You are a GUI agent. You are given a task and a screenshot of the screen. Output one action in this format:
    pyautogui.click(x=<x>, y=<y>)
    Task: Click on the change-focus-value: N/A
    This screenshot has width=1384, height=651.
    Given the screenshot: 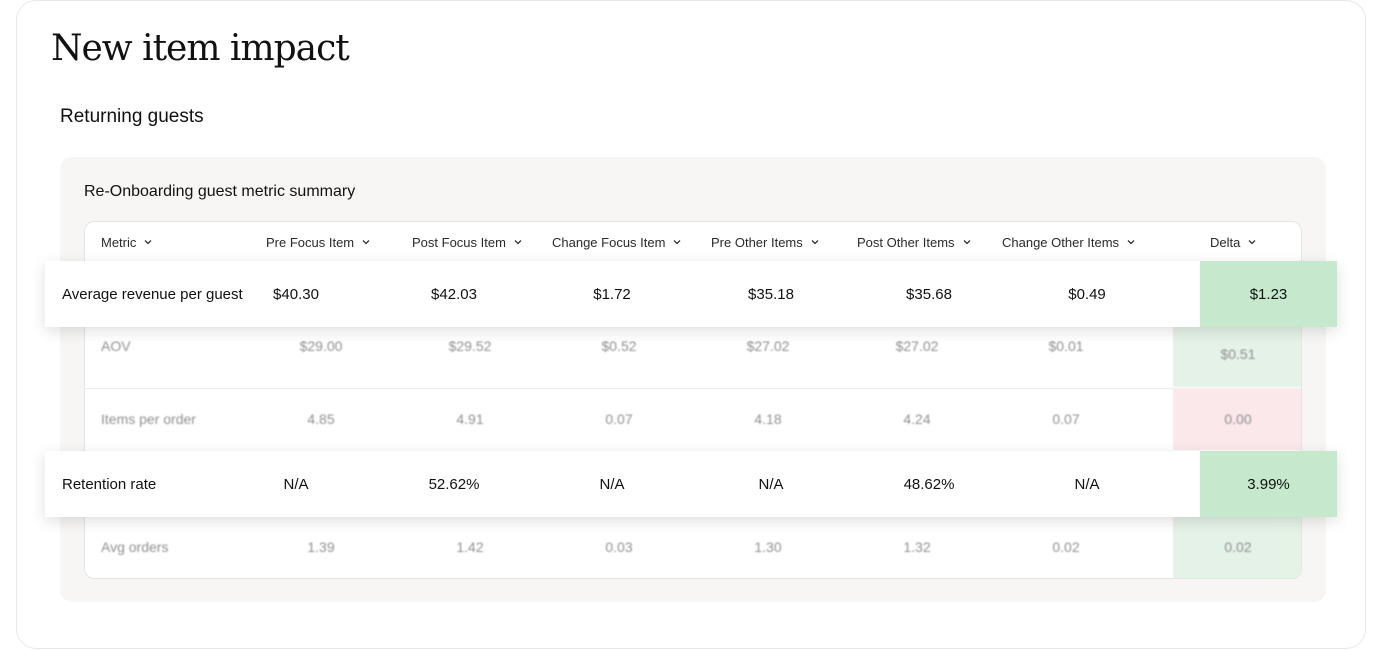 What is the action you would take?
    pyautogui.click(x=612, y=484)
    